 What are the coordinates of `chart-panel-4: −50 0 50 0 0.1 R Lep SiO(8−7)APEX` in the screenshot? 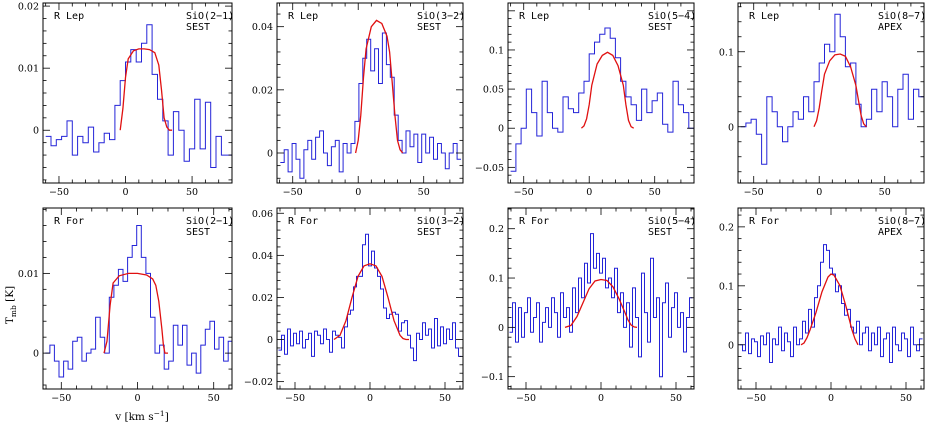 It's located at (822, 100).